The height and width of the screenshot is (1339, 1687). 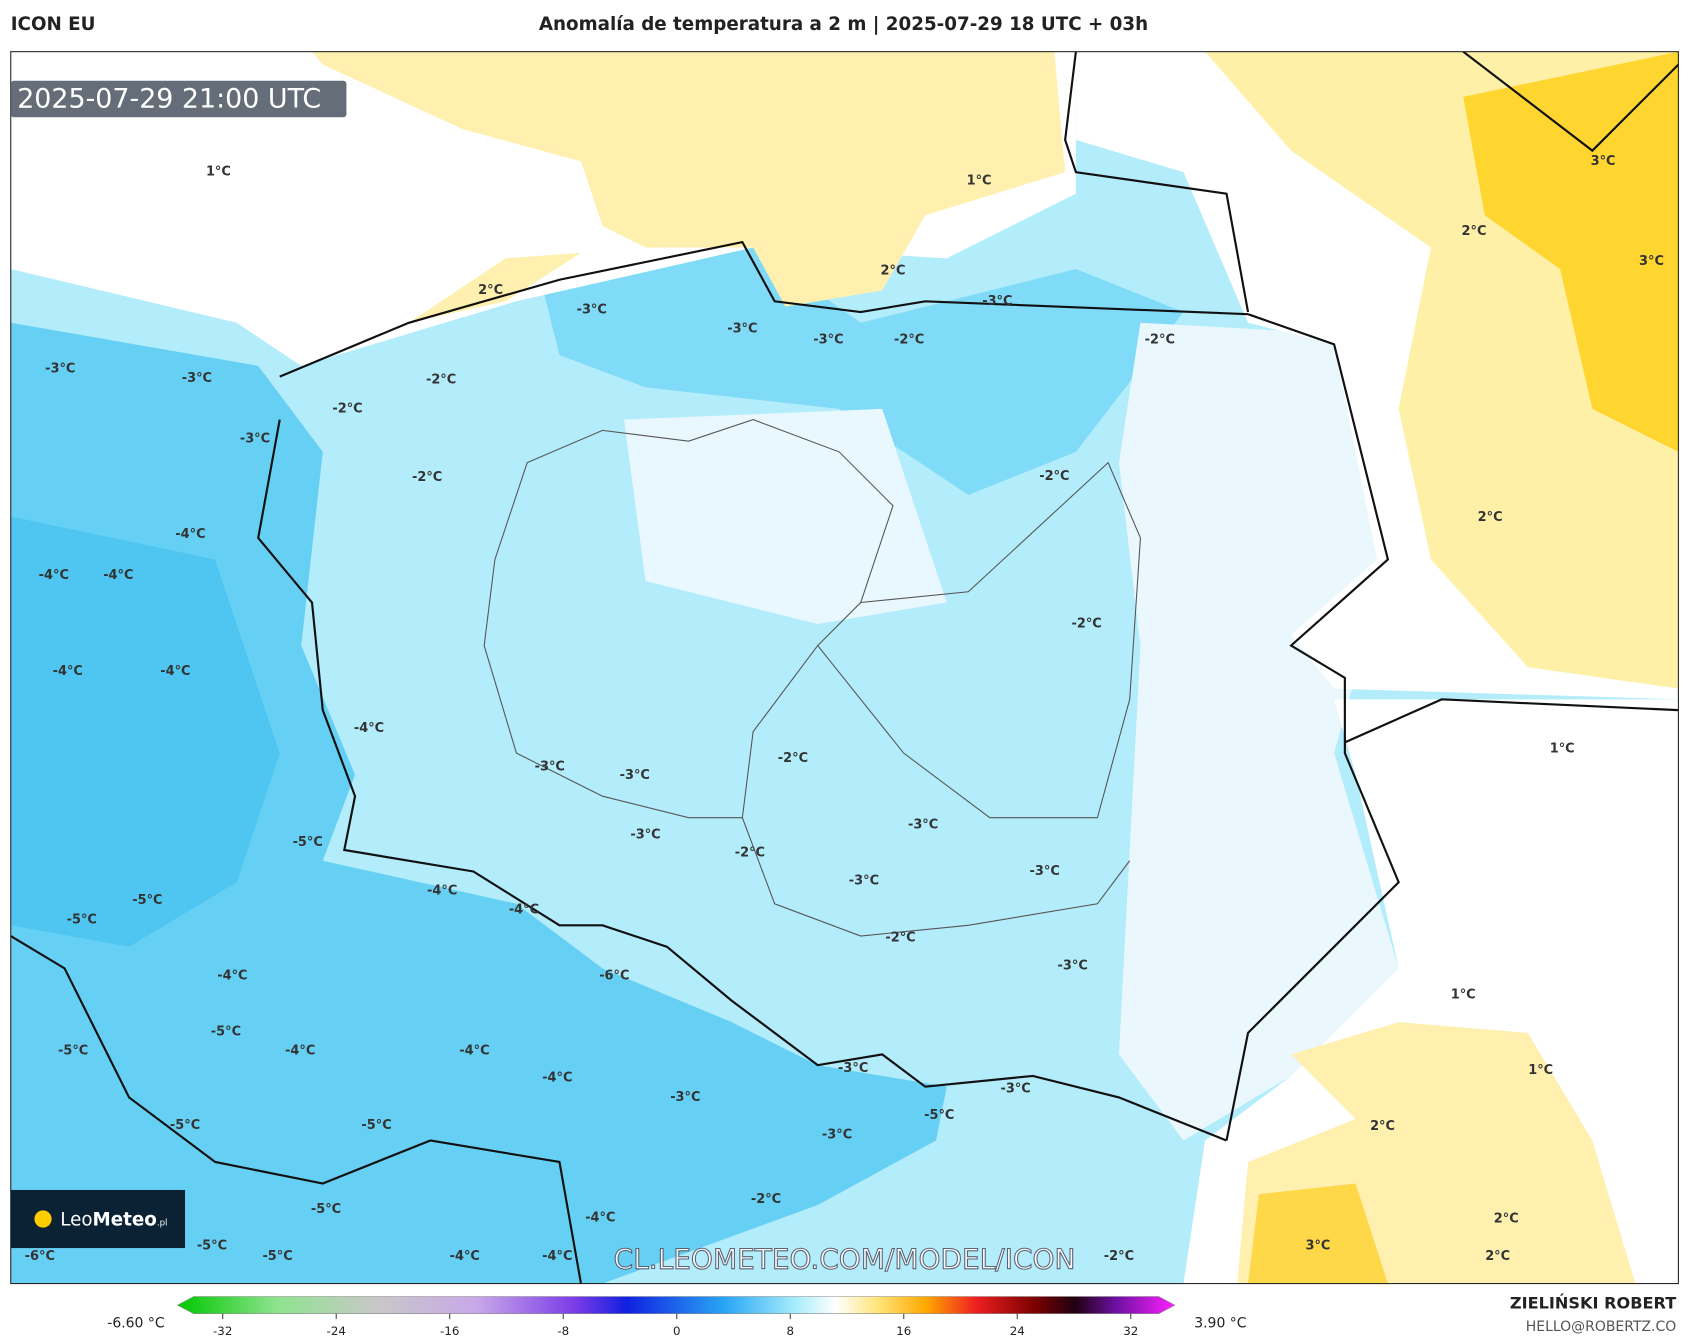 I want to click on cold-zone, so click(x=145, y=731).